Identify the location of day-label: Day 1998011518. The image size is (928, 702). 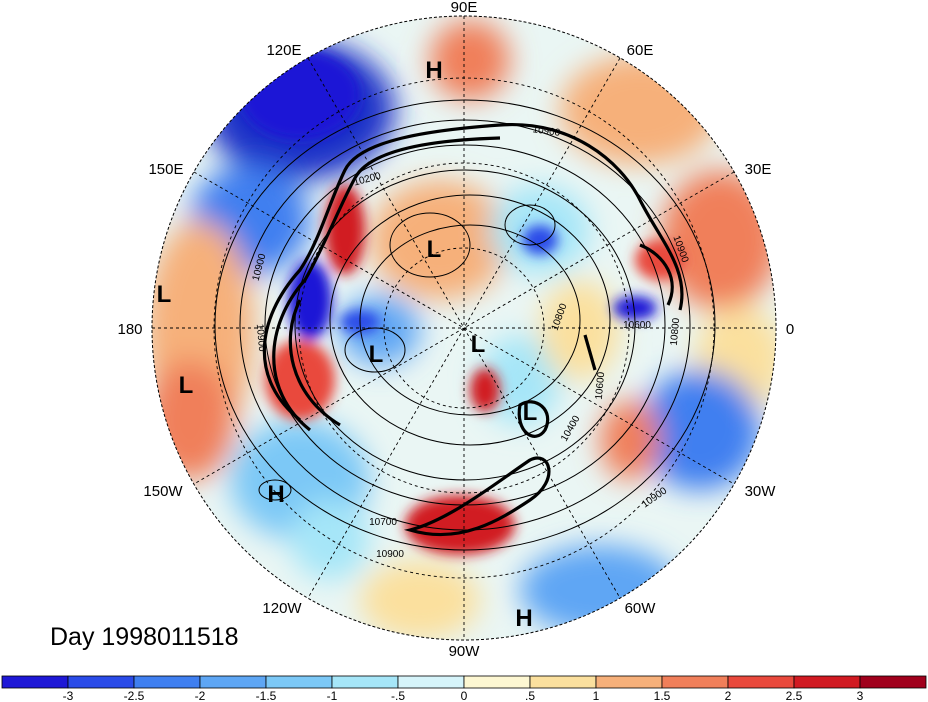
(144, 637).